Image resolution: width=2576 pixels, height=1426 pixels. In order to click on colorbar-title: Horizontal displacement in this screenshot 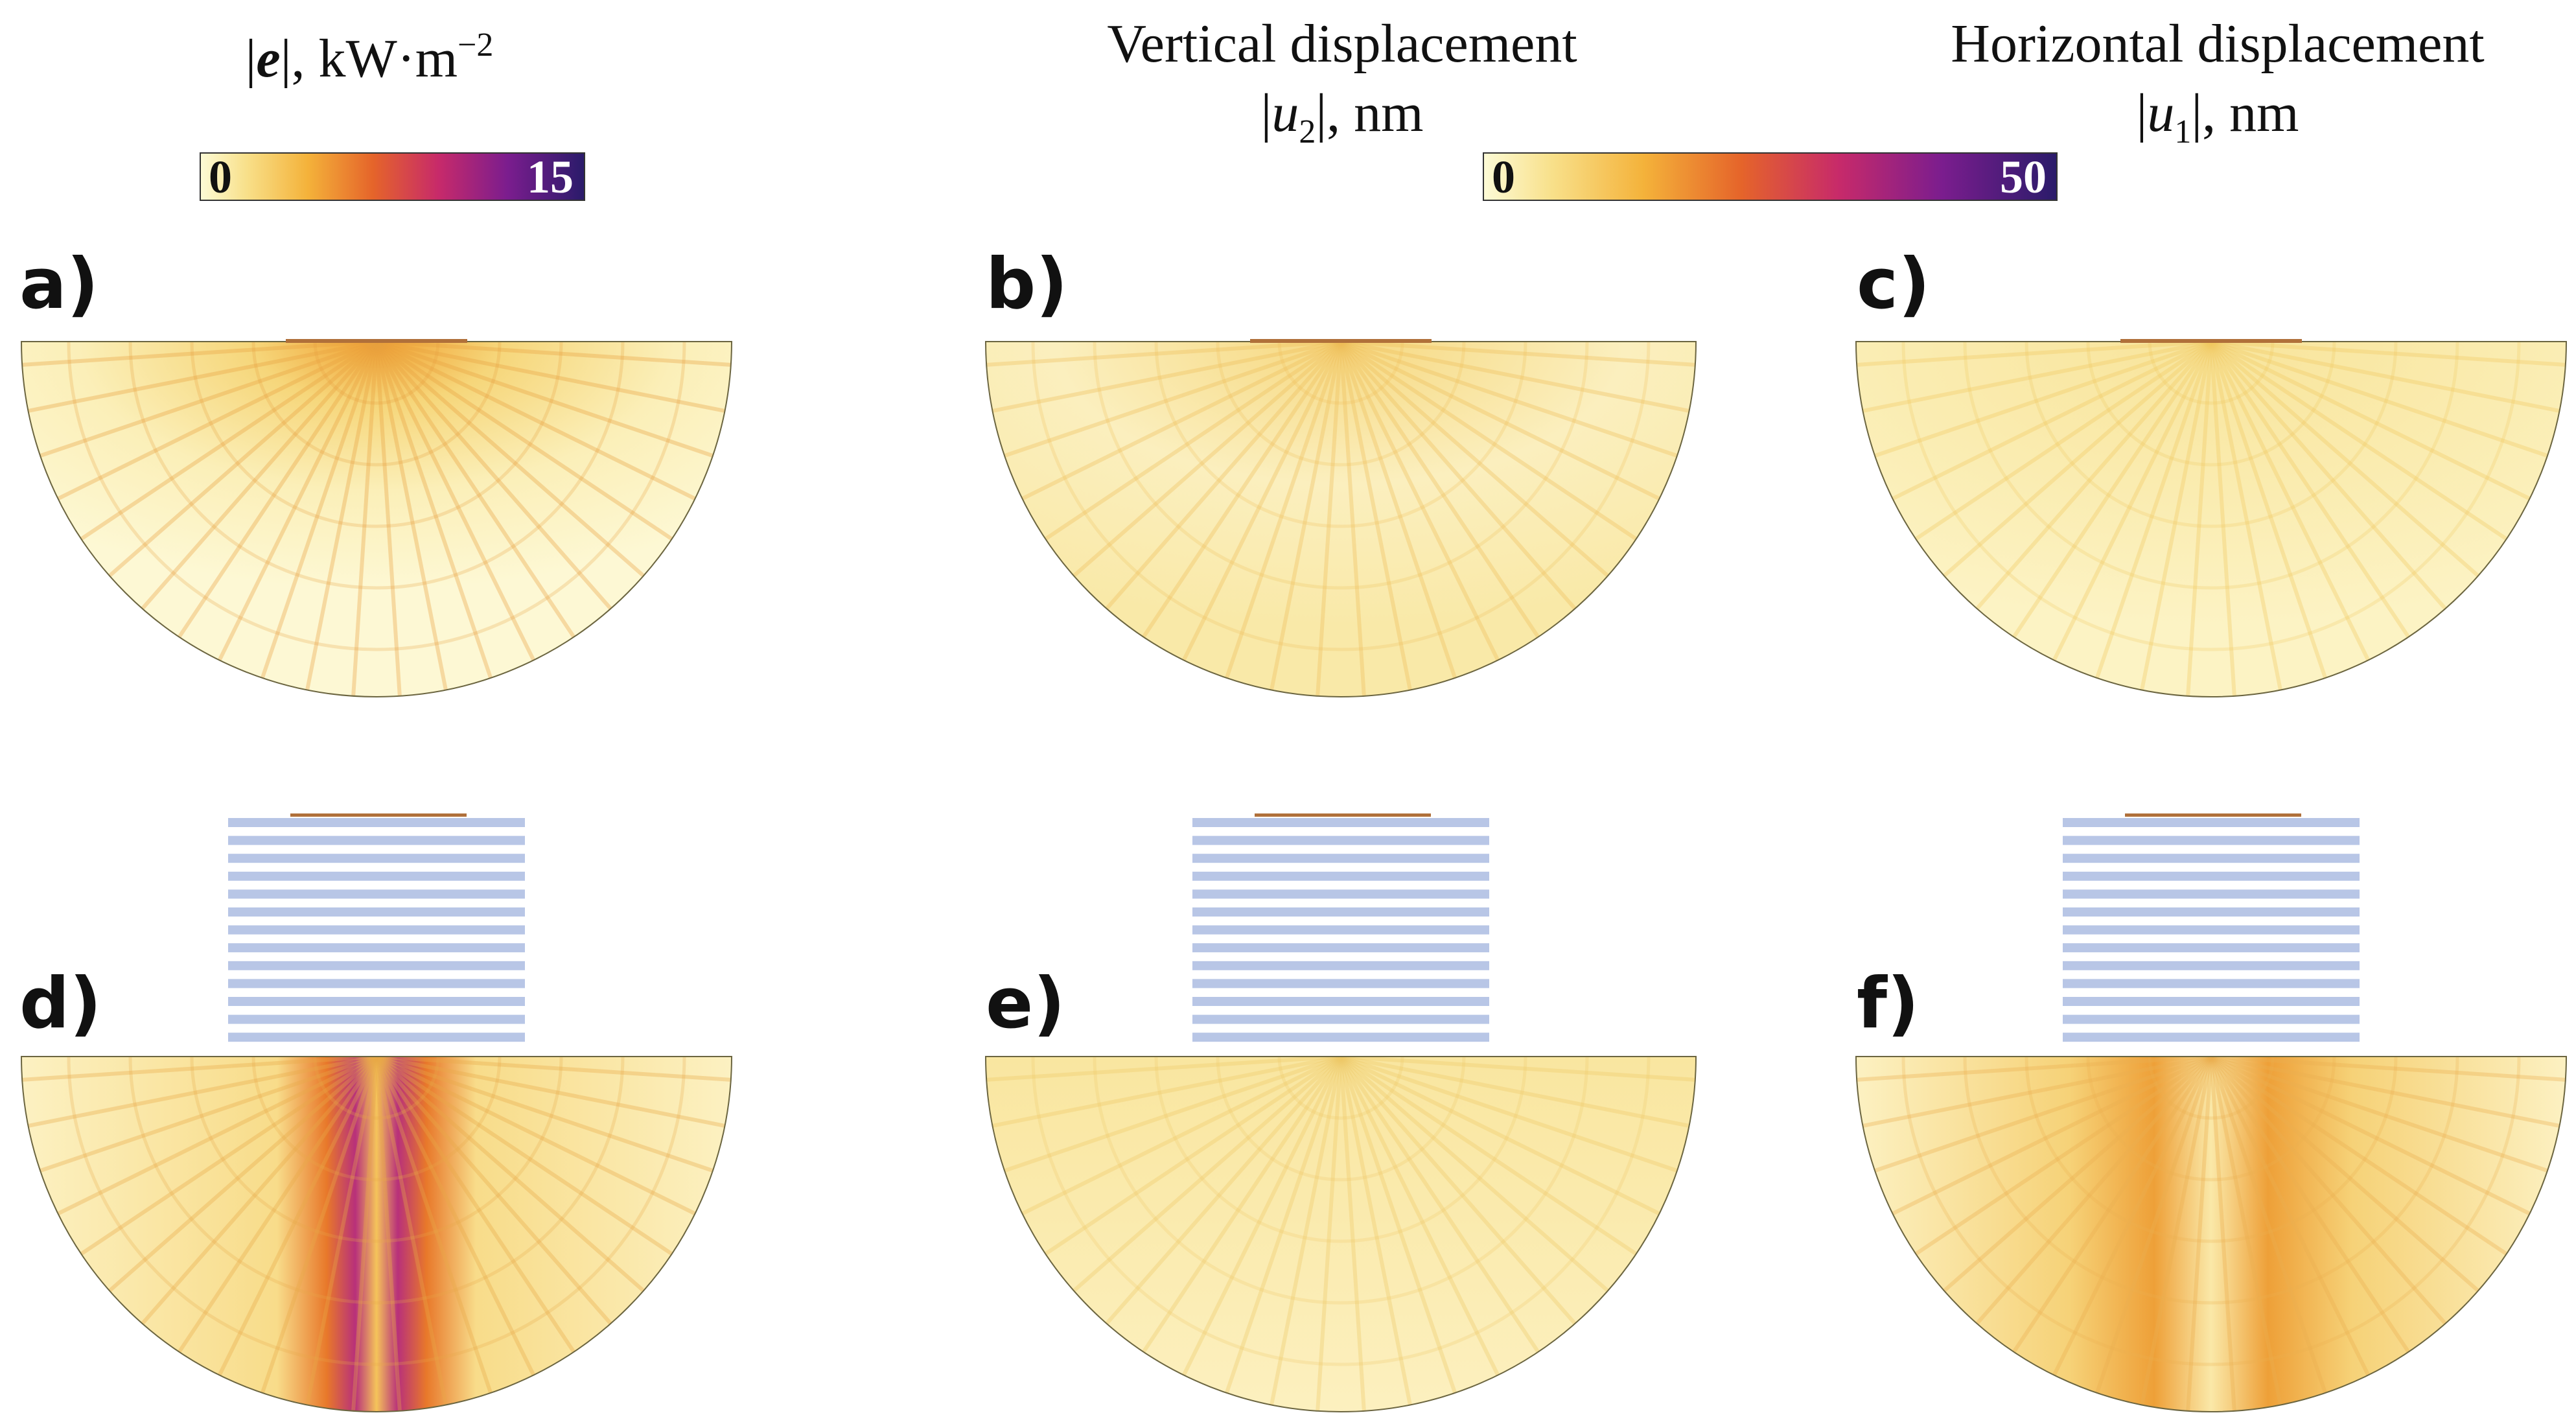, I will do `click(2218, 44)`.